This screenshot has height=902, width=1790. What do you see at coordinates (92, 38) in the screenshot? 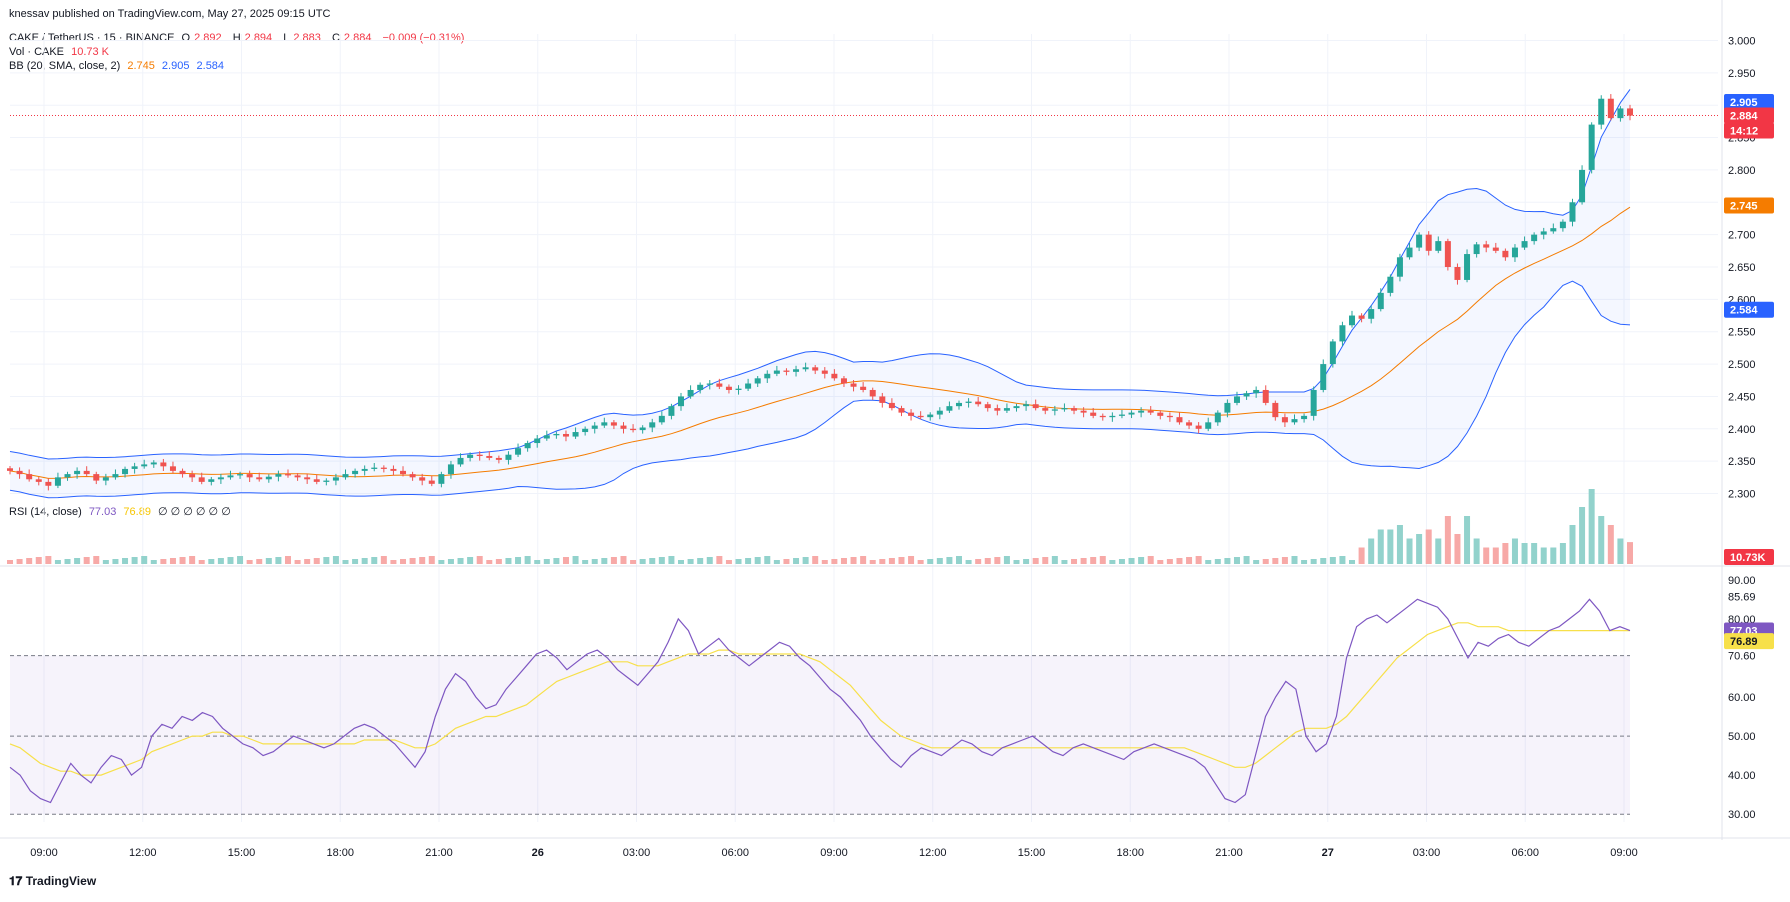
I see `symbol-title: CAKE / TetherUS · 15 · BINANCE` at bounding box center [92, 38].